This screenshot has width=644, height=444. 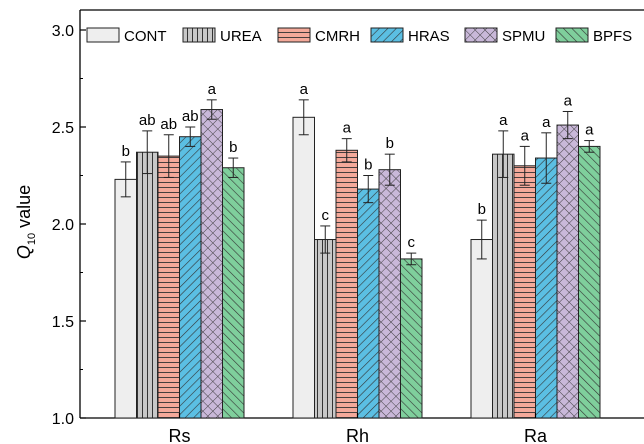 I want to click on y-axis-label-main: Q, so click(x=24, y=252).